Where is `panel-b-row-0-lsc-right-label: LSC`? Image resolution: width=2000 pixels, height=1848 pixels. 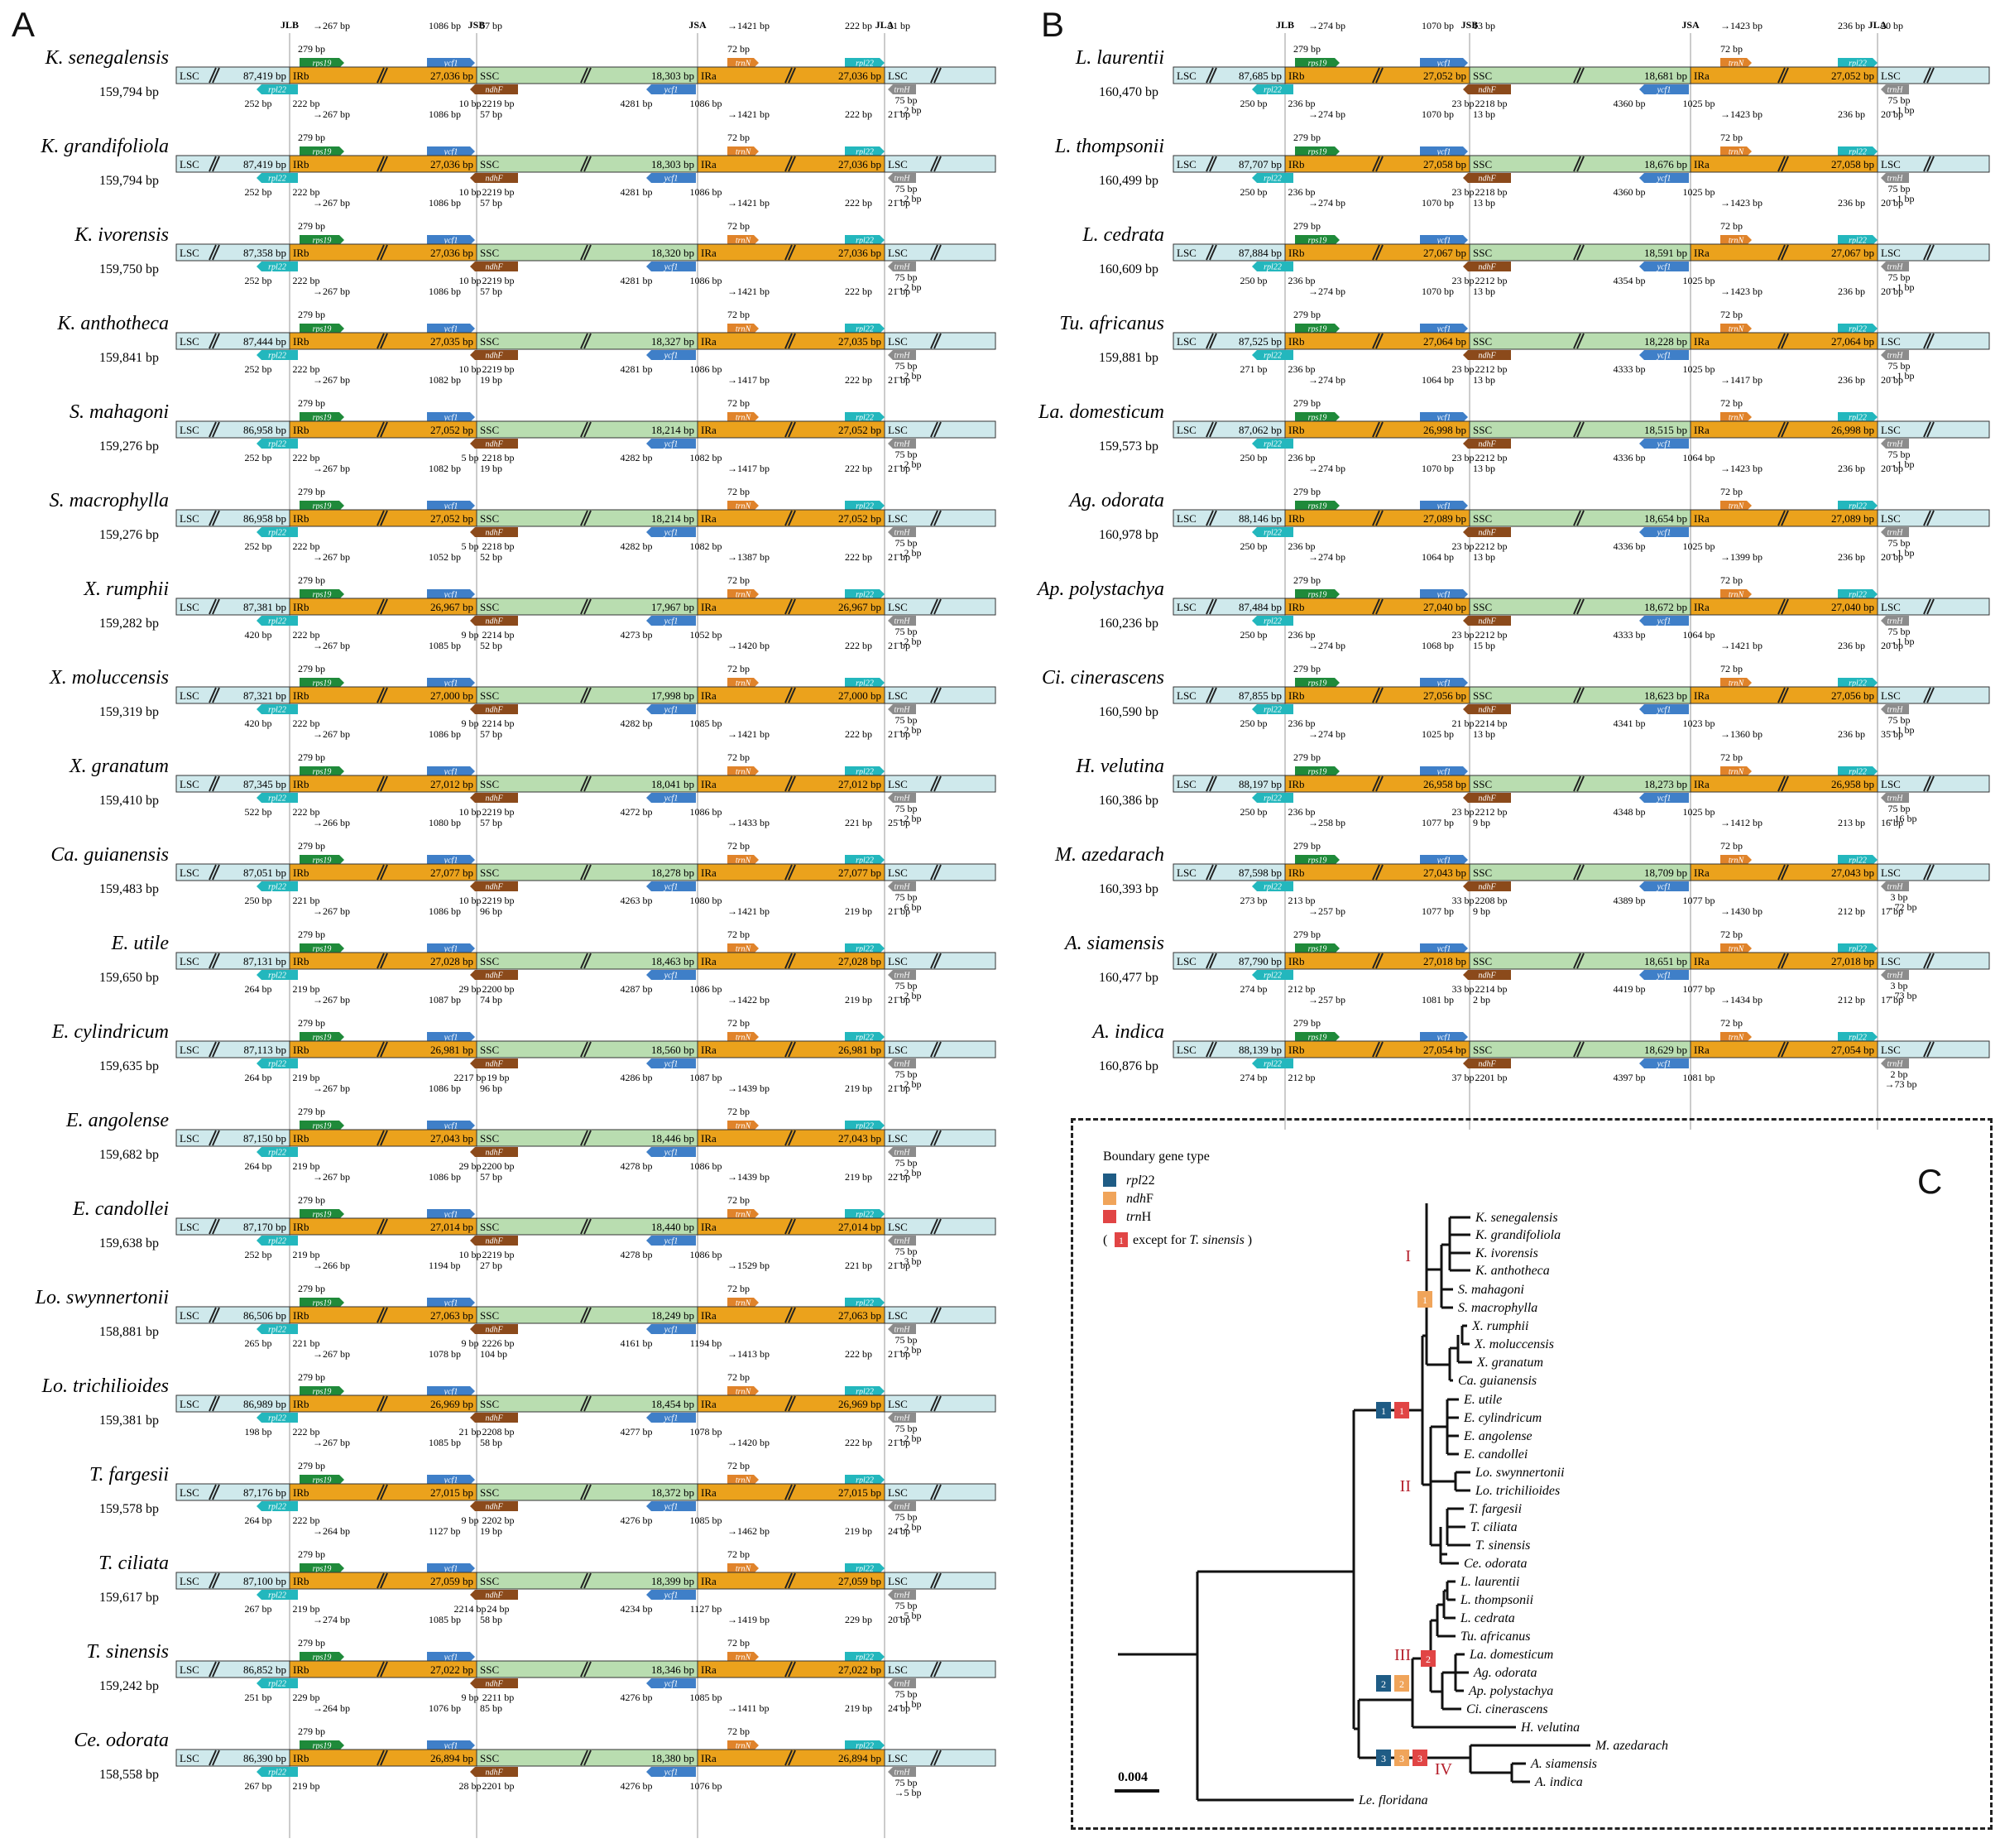
panel-b-row-0-lsc-right-label: LSC is located at coordinates (1891, 76).